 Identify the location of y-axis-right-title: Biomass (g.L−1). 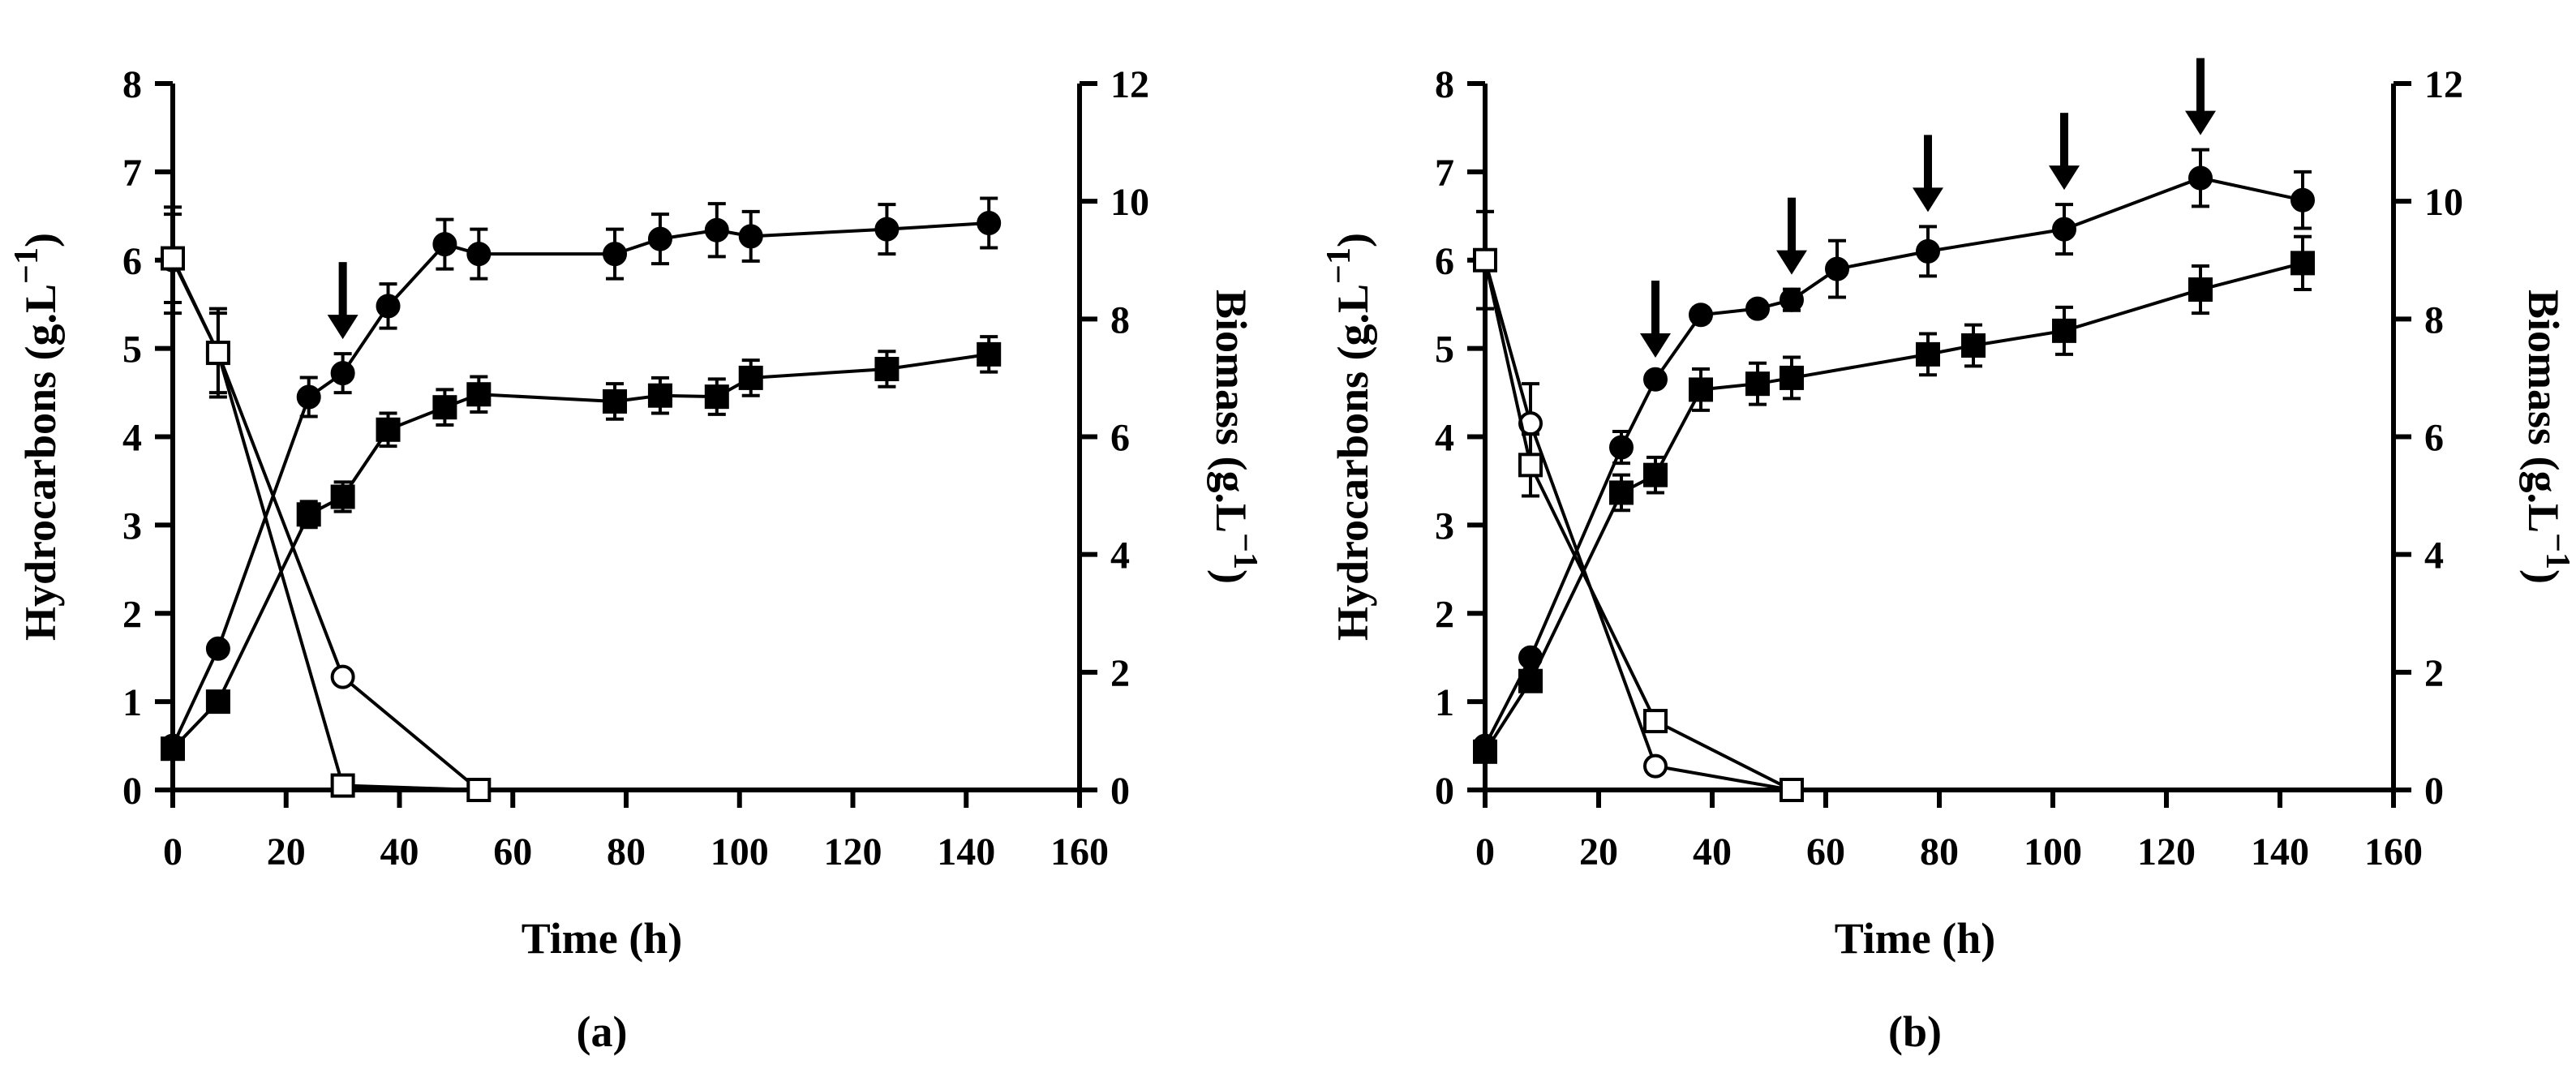
(1235, 437).